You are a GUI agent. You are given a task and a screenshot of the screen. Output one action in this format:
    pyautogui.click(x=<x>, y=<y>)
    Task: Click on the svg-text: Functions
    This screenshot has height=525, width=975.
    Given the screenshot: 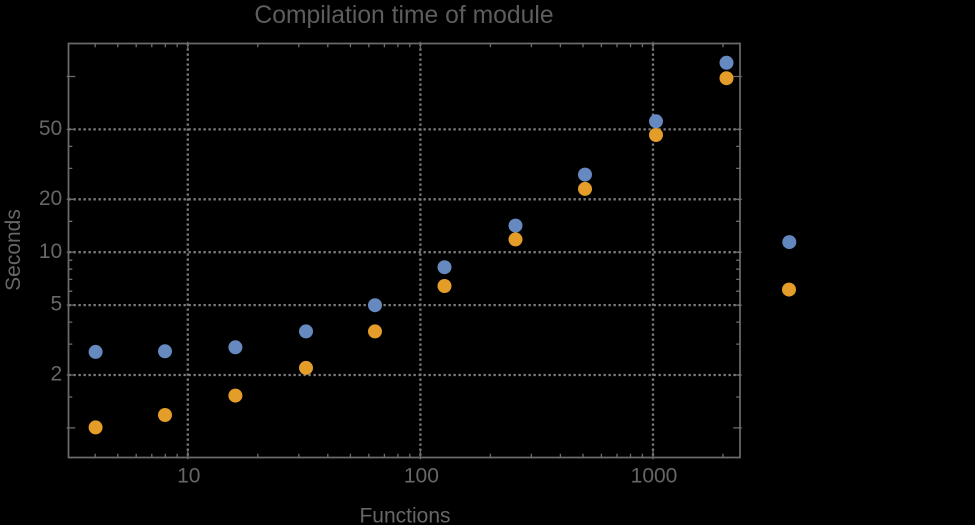 What is the action you would take?
    pyautogui.click(x=404, y=514)
    